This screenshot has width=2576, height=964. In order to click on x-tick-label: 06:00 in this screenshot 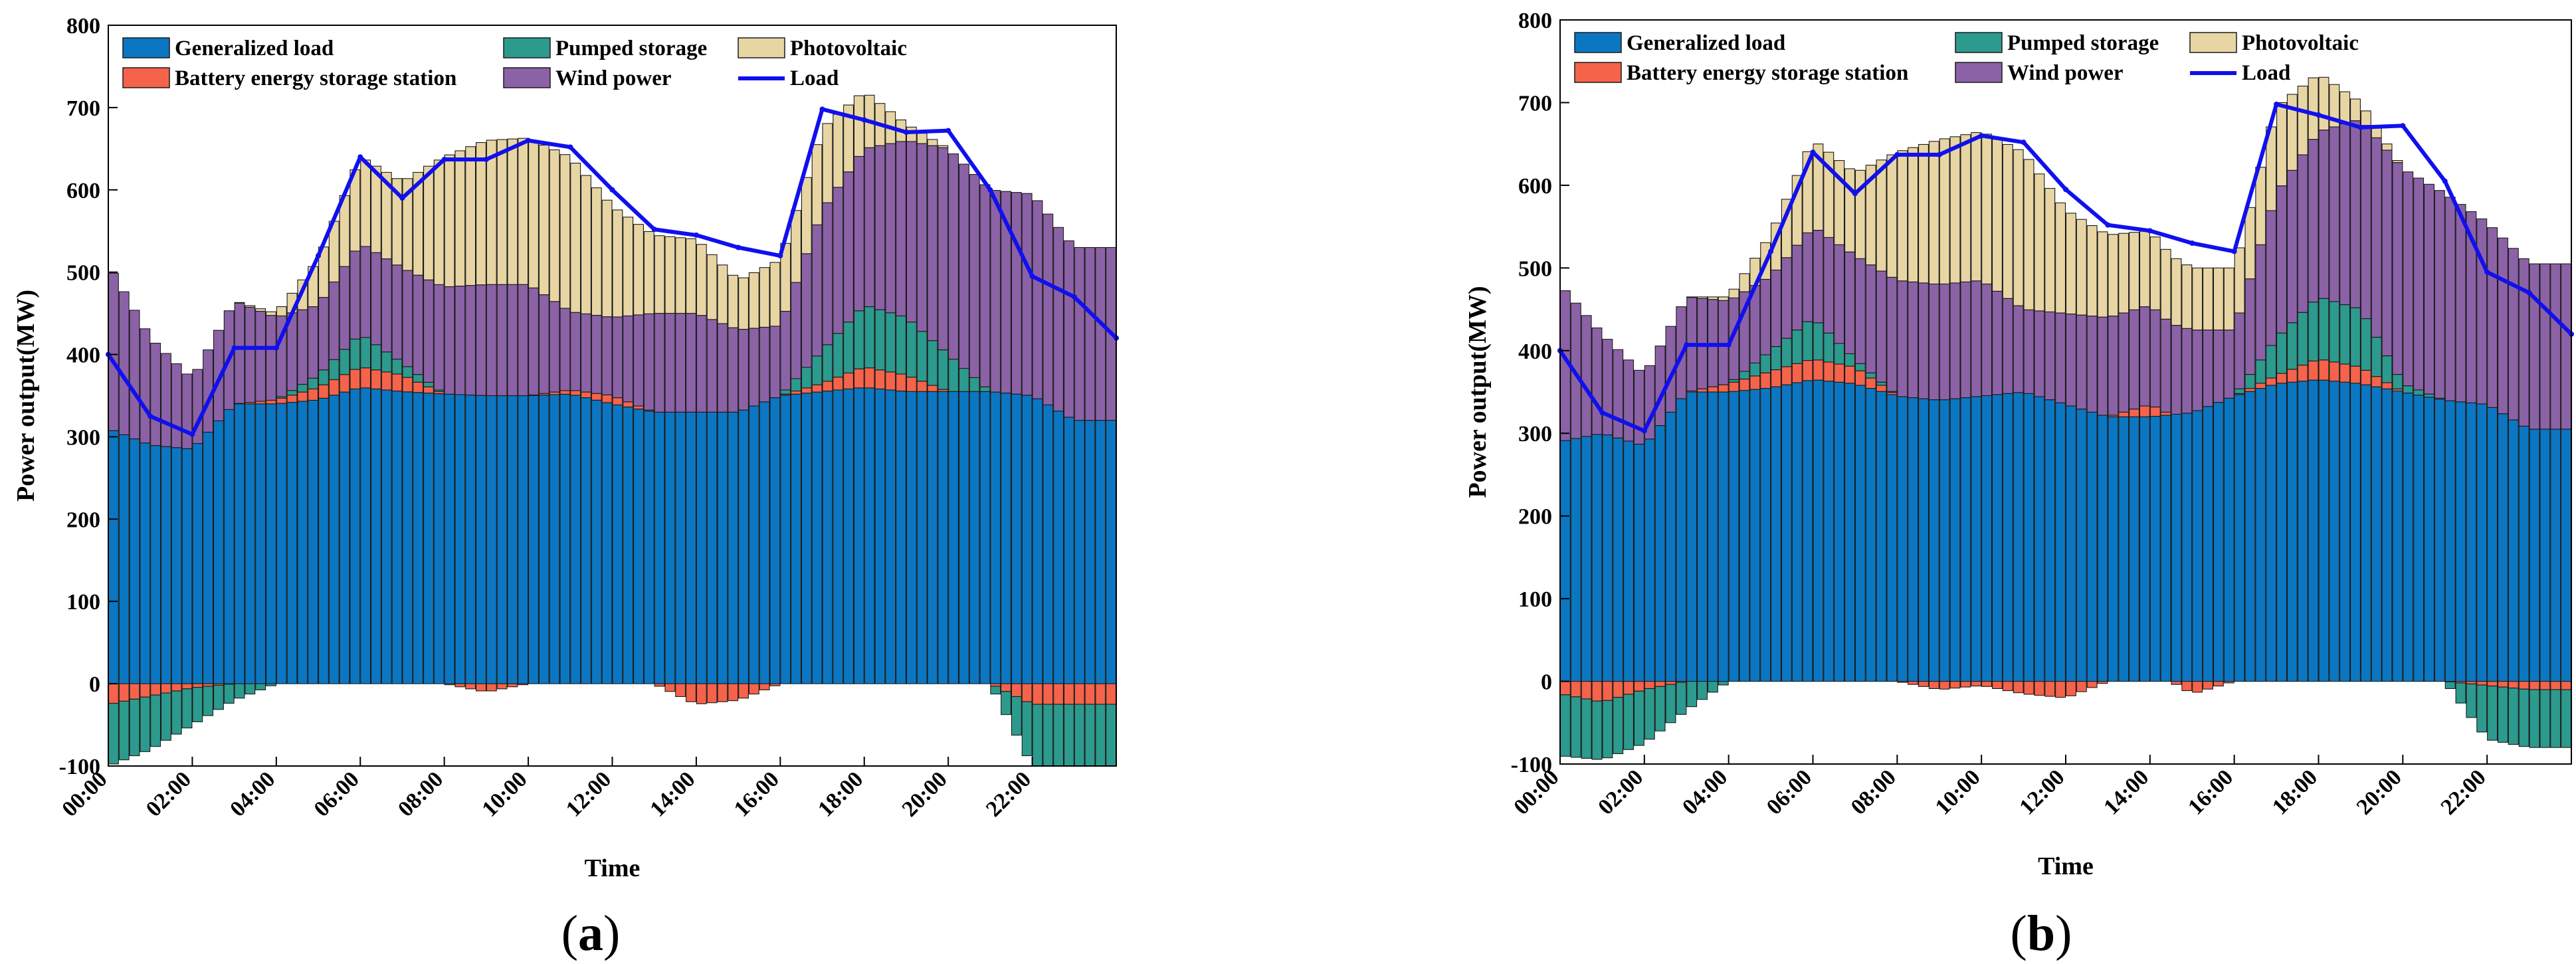, I will do `click(1790, 792)`.